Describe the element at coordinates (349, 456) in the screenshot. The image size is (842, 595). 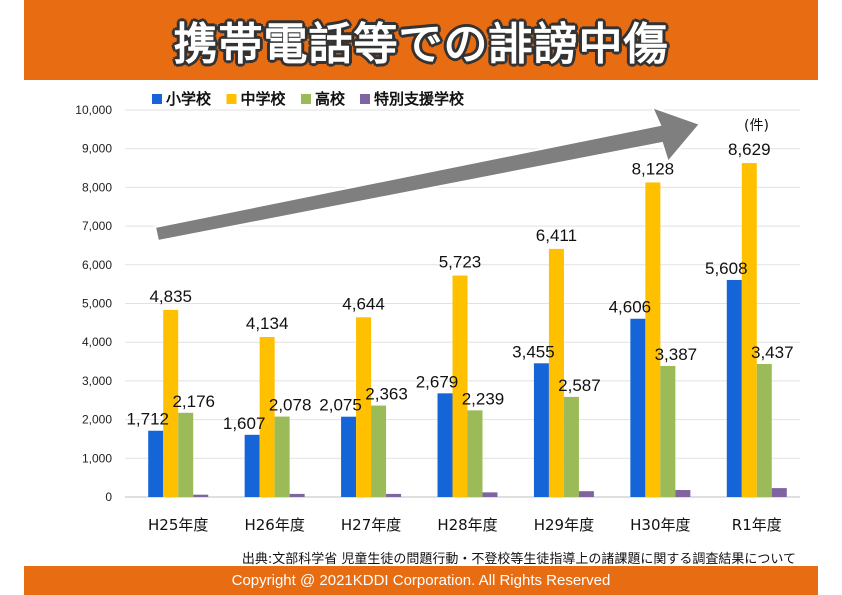
I see `bar-小学校-H27年度` at that location.